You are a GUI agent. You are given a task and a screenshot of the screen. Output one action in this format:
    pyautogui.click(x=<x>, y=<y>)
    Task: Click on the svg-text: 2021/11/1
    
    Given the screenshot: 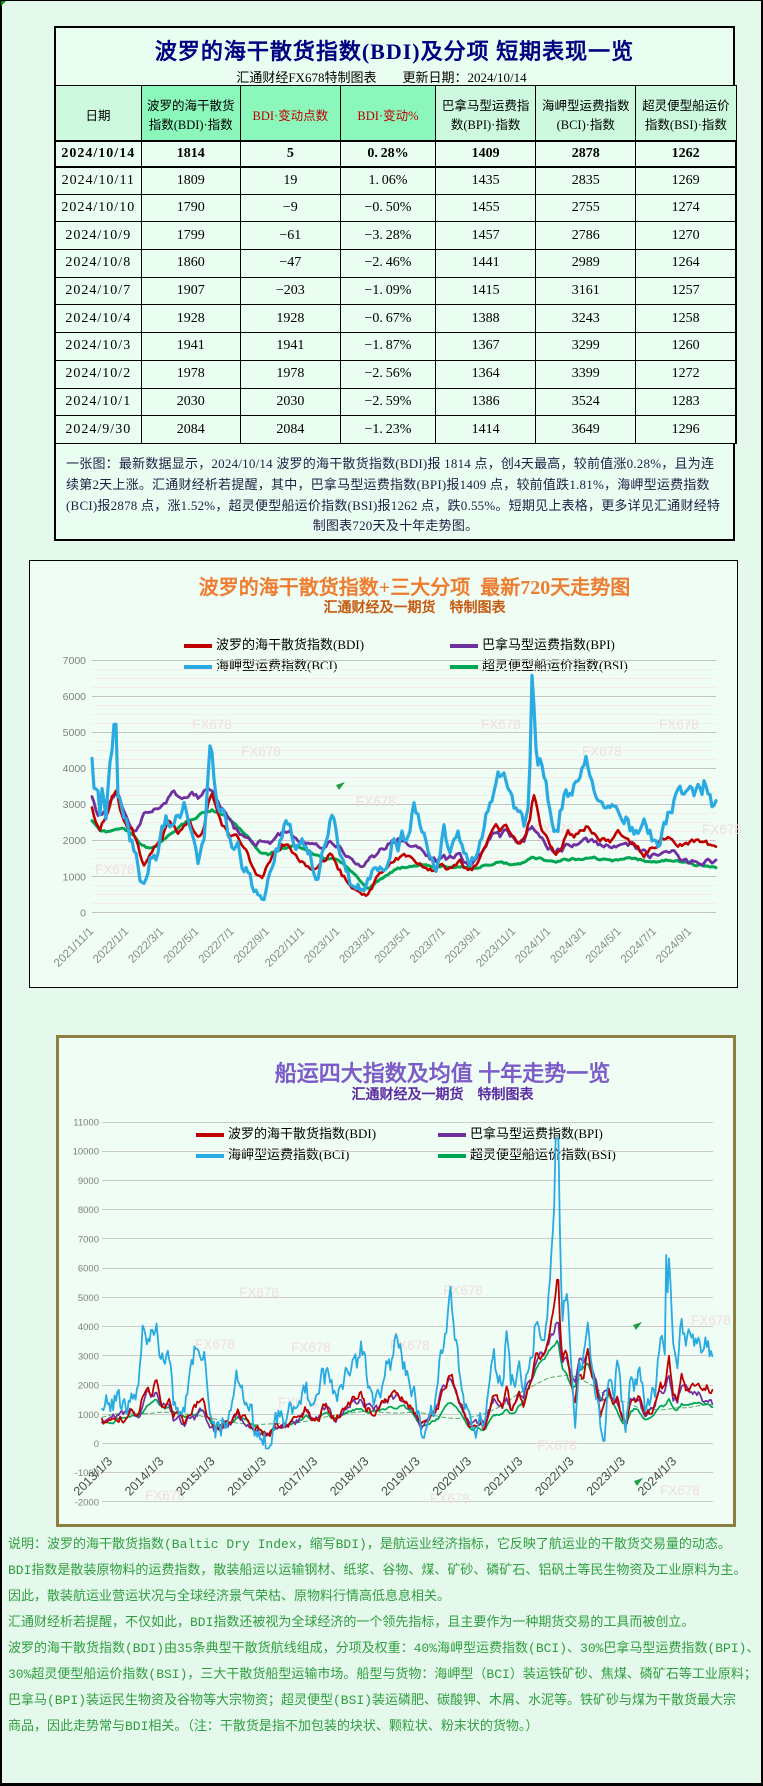 What is the action you would take?
    pyautogui.click(x=74, y=948)
    